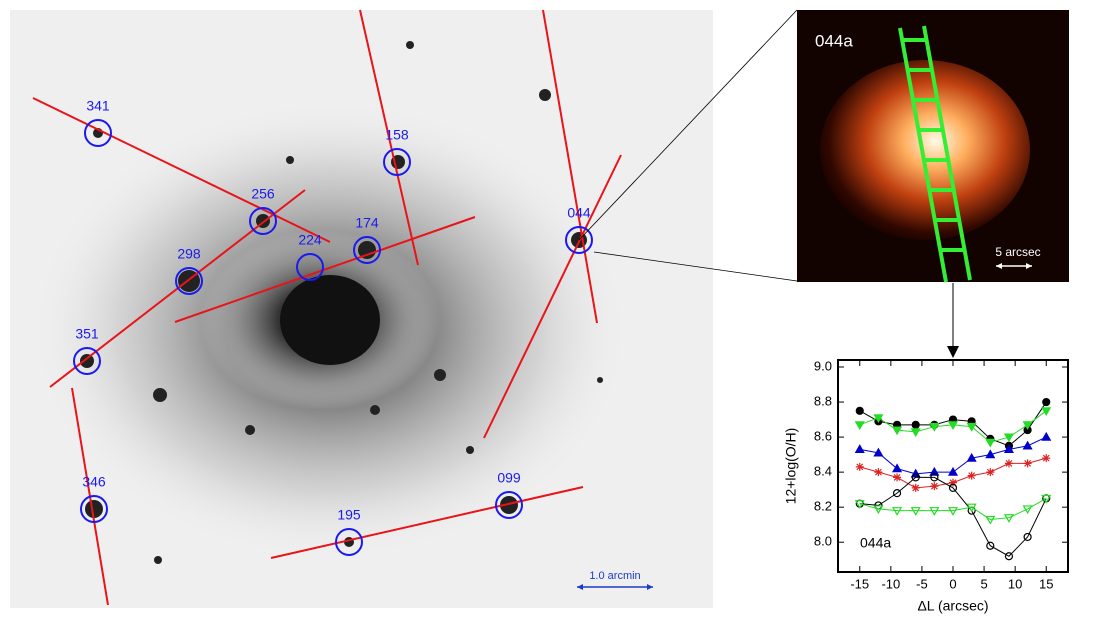 The height and width of the screenshot is (626, 1103). What do you see at coordinates (823, 400) in the screenshot?
I see `y-tick-label: 8.8` at bounding box center [823, 400].